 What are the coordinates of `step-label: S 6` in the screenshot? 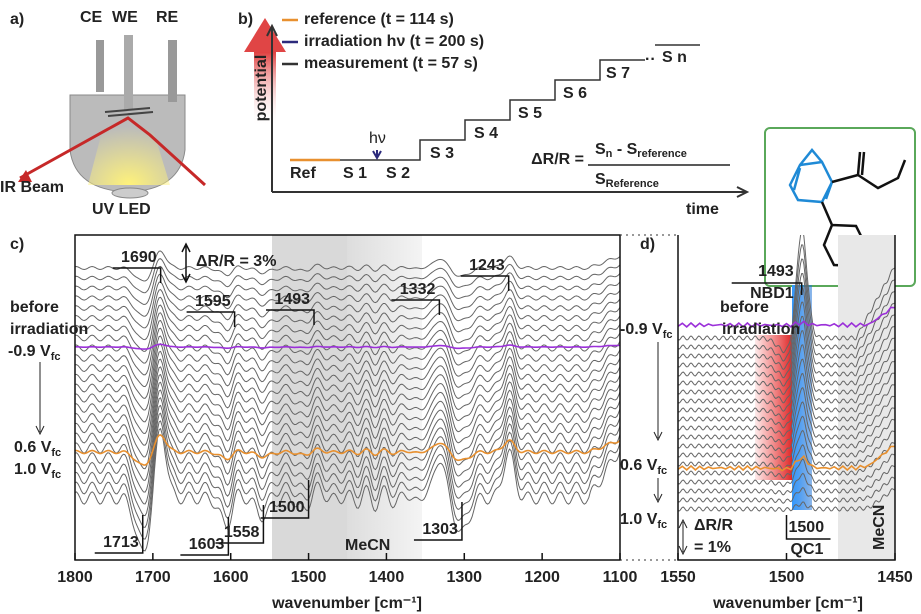 It's located at (575, 93).